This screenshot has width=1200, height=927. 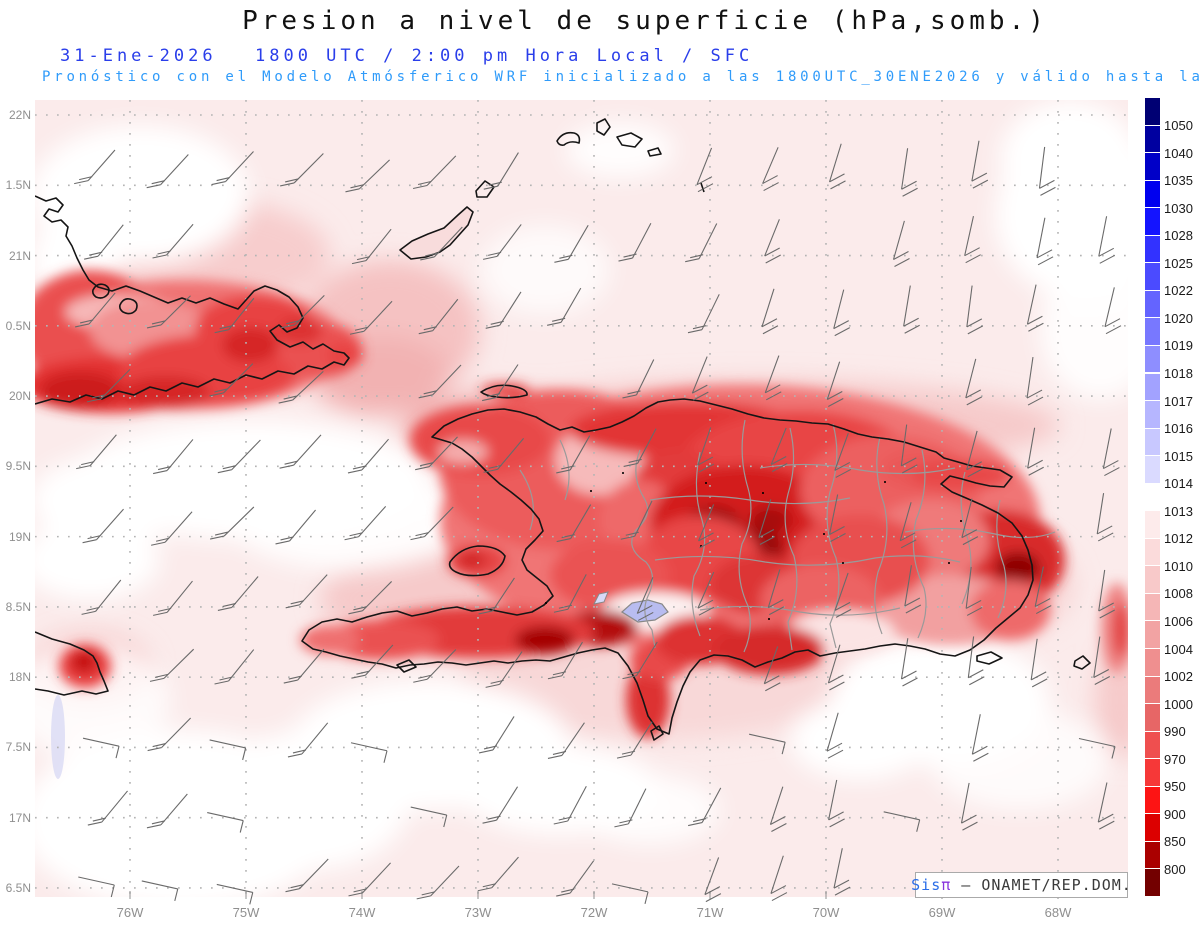 I want to click on colorbar-label: 1006, so click(x=1178, y=621).